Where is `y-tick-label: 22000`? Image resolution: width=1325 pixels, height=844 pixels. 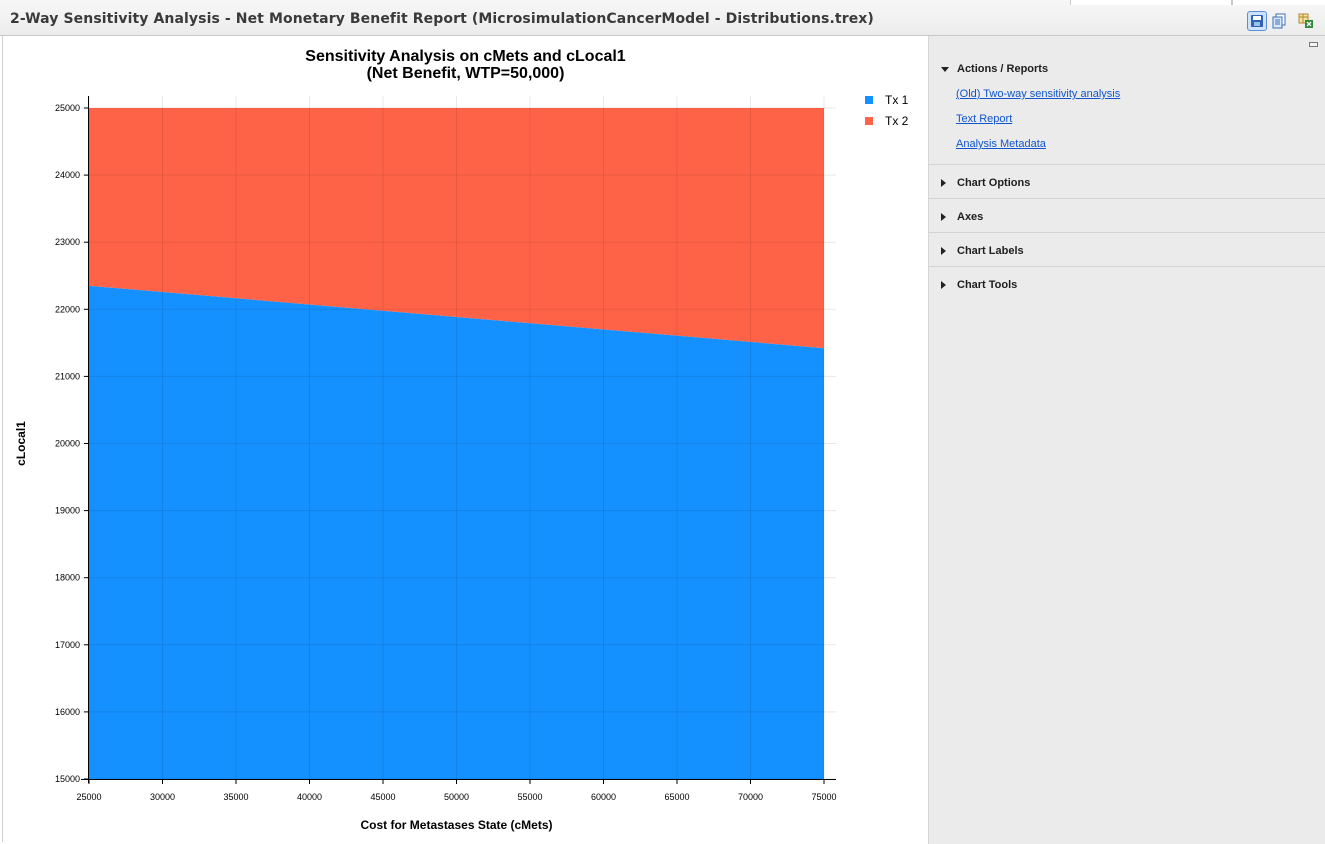 y-tick-label: 22000 is located at coordinates (67, 309).